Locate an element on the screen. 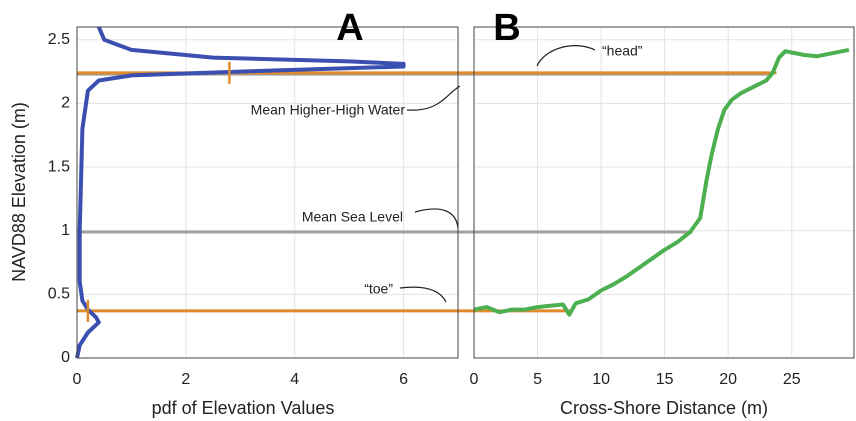 The image size is (856, 421). x-axis-title: Cross-Shore Distance (m) is located at coordinates (664, 408).